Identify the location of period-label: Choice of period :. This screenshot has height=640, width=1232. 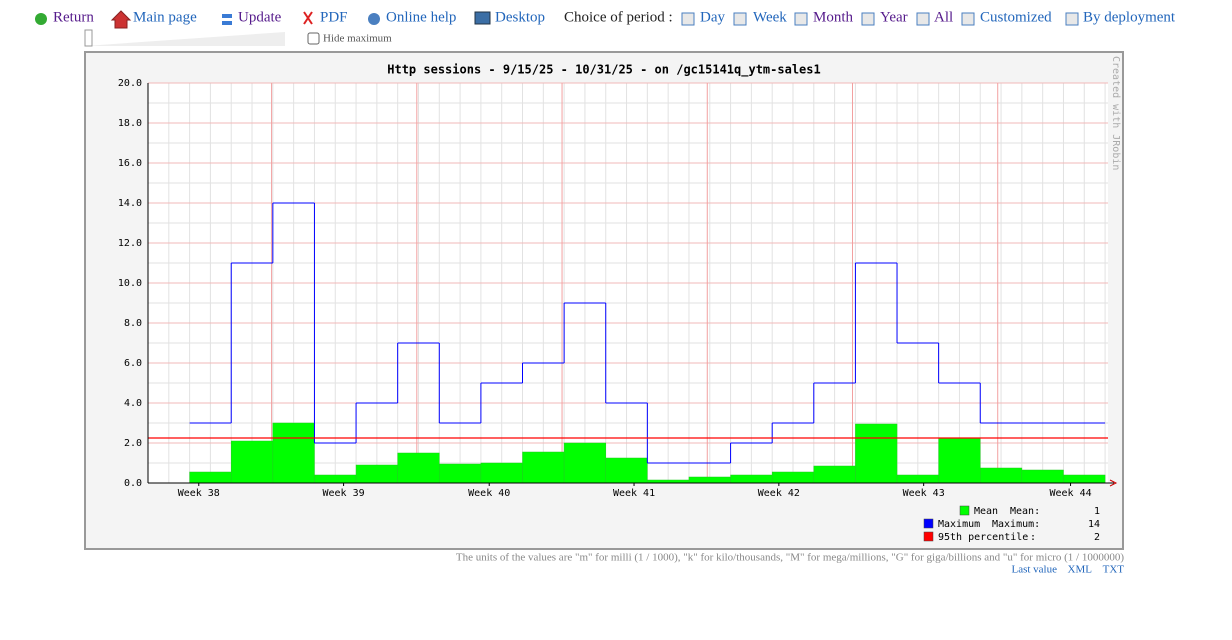
(618, 17).